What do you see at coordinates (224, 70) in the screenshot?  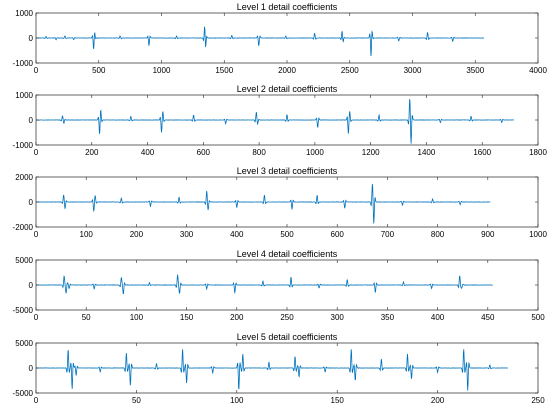 I see `x-tick-label: 1500` at bounding box center [224, 70].